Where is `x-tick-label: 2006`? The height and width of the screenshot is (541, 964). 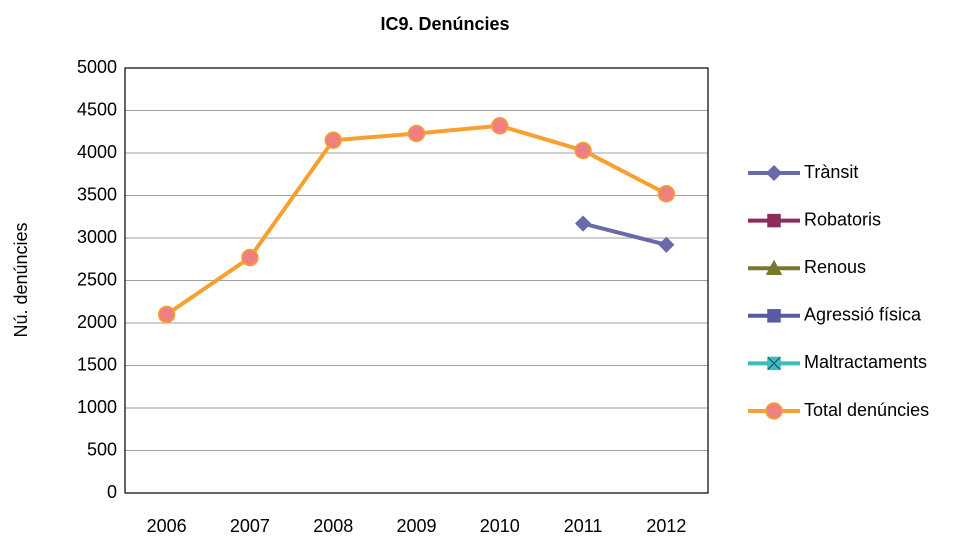 x-tick-label: 2006 is located at coordinates (167, 526).